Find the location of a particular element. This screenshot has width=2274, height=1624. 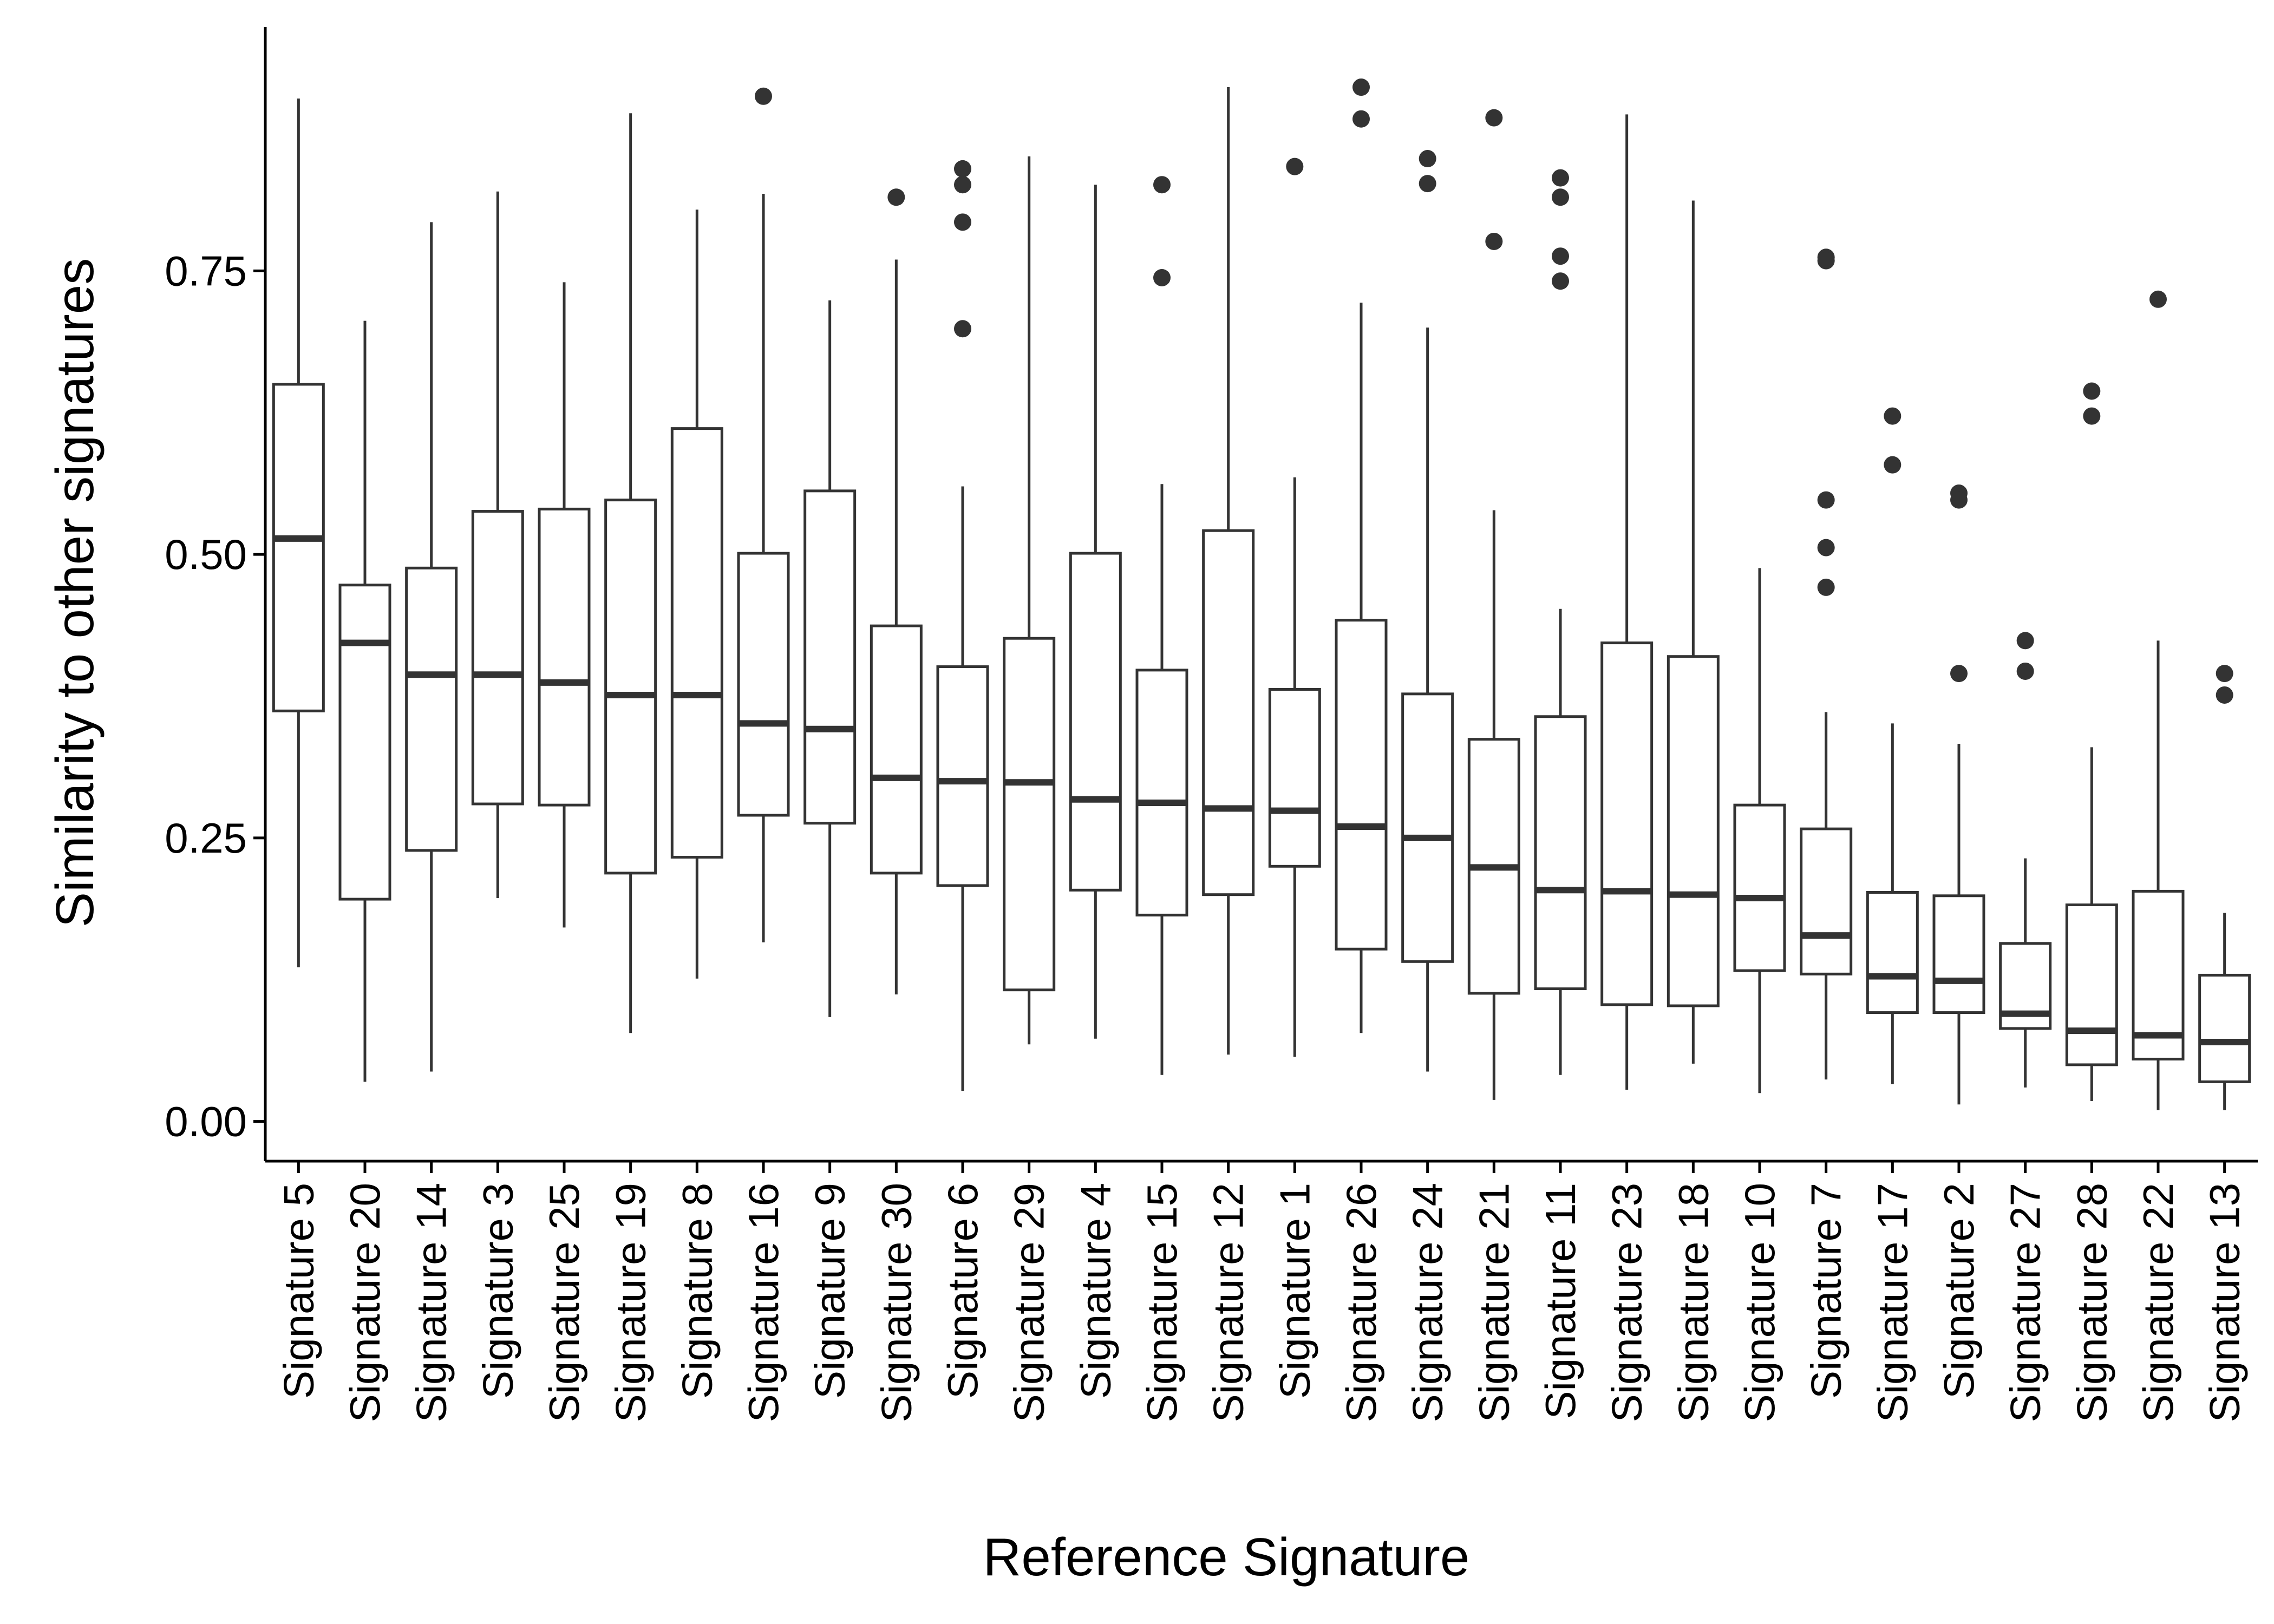

y-axis: 0.00 0.25 0.50 0.75 is located at coordinates (216, 594).